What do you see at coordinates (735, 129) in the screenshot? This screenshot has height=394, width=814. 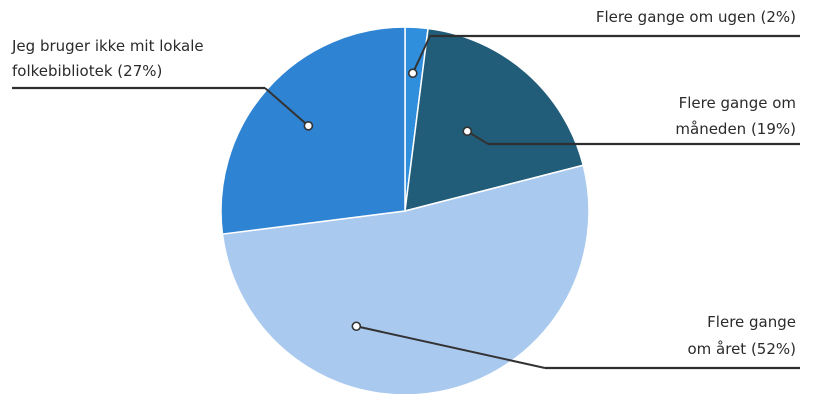 I see `slice-label-1-line-1: måneden (19%)` at bounding box center [735, 129].